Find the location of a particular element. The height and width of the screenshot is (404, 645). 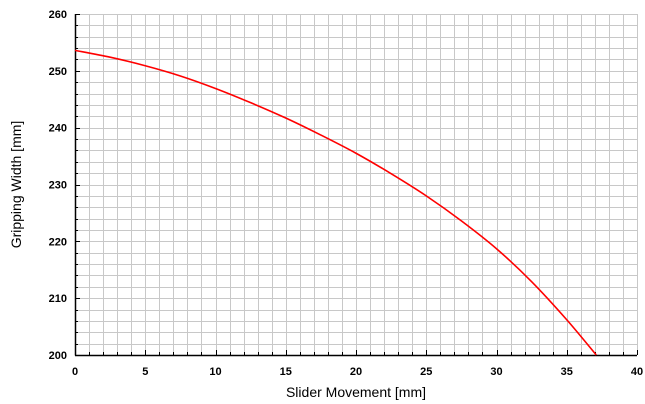

x-tick-label: 5 is located at coordinates (145, 372).